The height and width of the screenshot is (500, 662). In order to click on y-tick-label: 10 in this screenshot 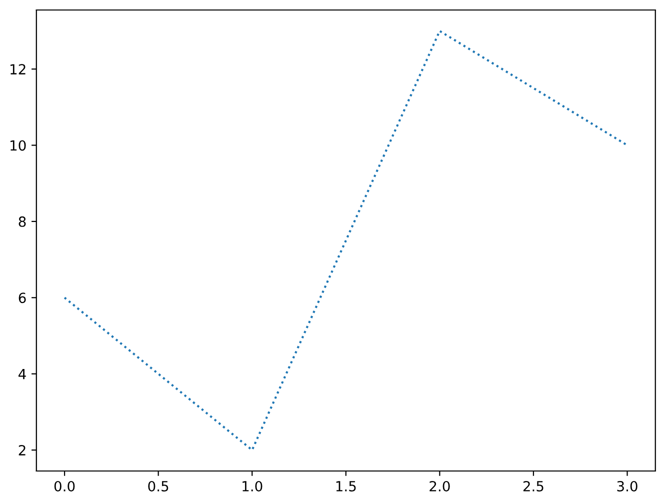, I will do `click(18, 145)`.